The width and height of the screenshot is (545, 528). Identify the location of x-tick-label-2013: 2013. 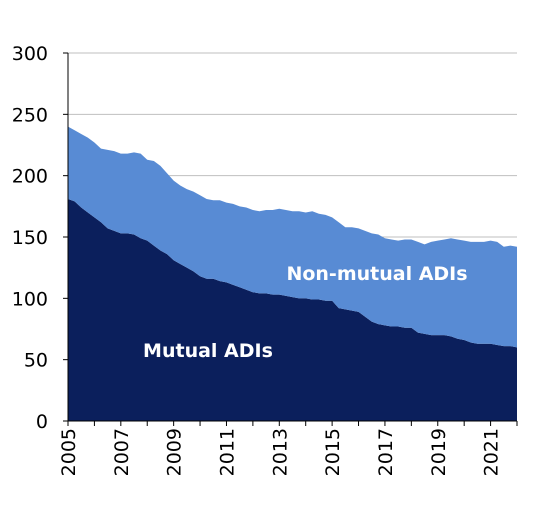
(280, 452).